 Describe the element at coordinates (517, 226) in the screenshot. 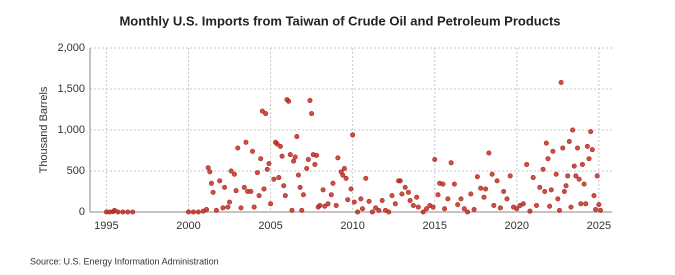

I see `x-tick-label: 2020` at that location.